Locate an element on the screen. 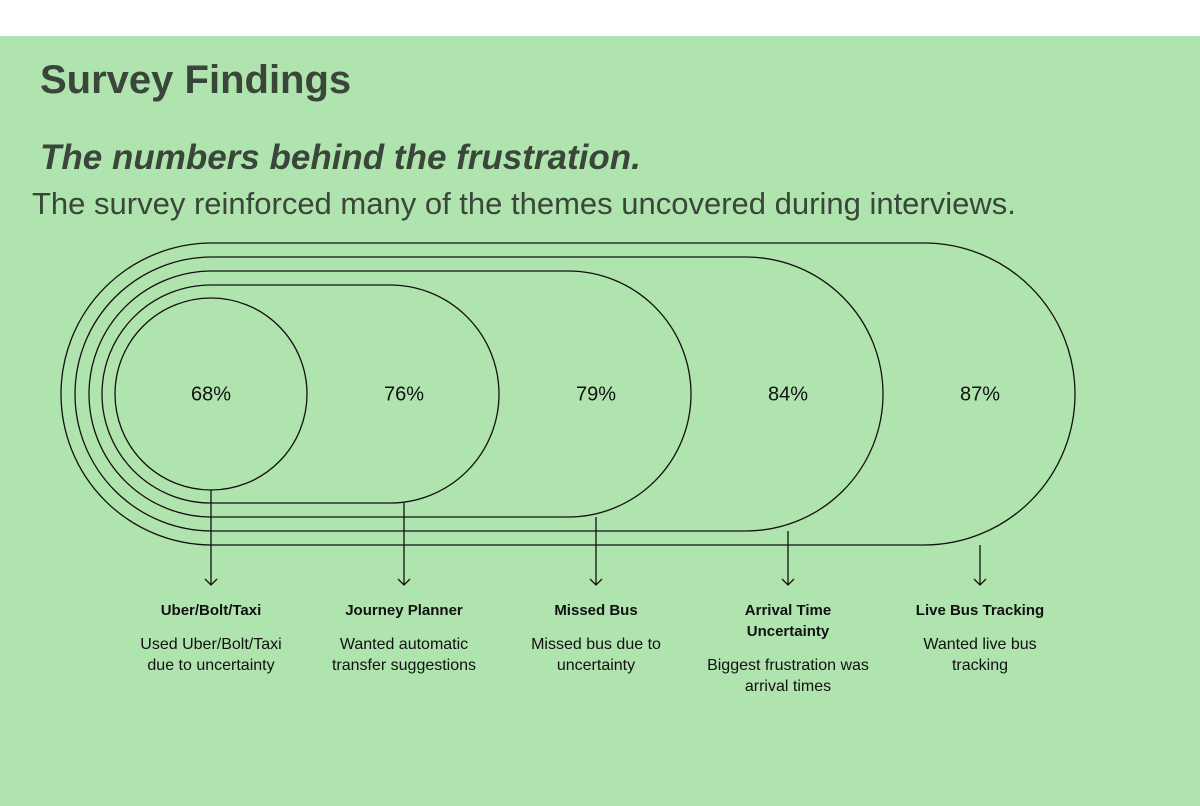 The width and height of the screenshot is (1200, 806). percent: 76% is located at coordinates (404, 394).